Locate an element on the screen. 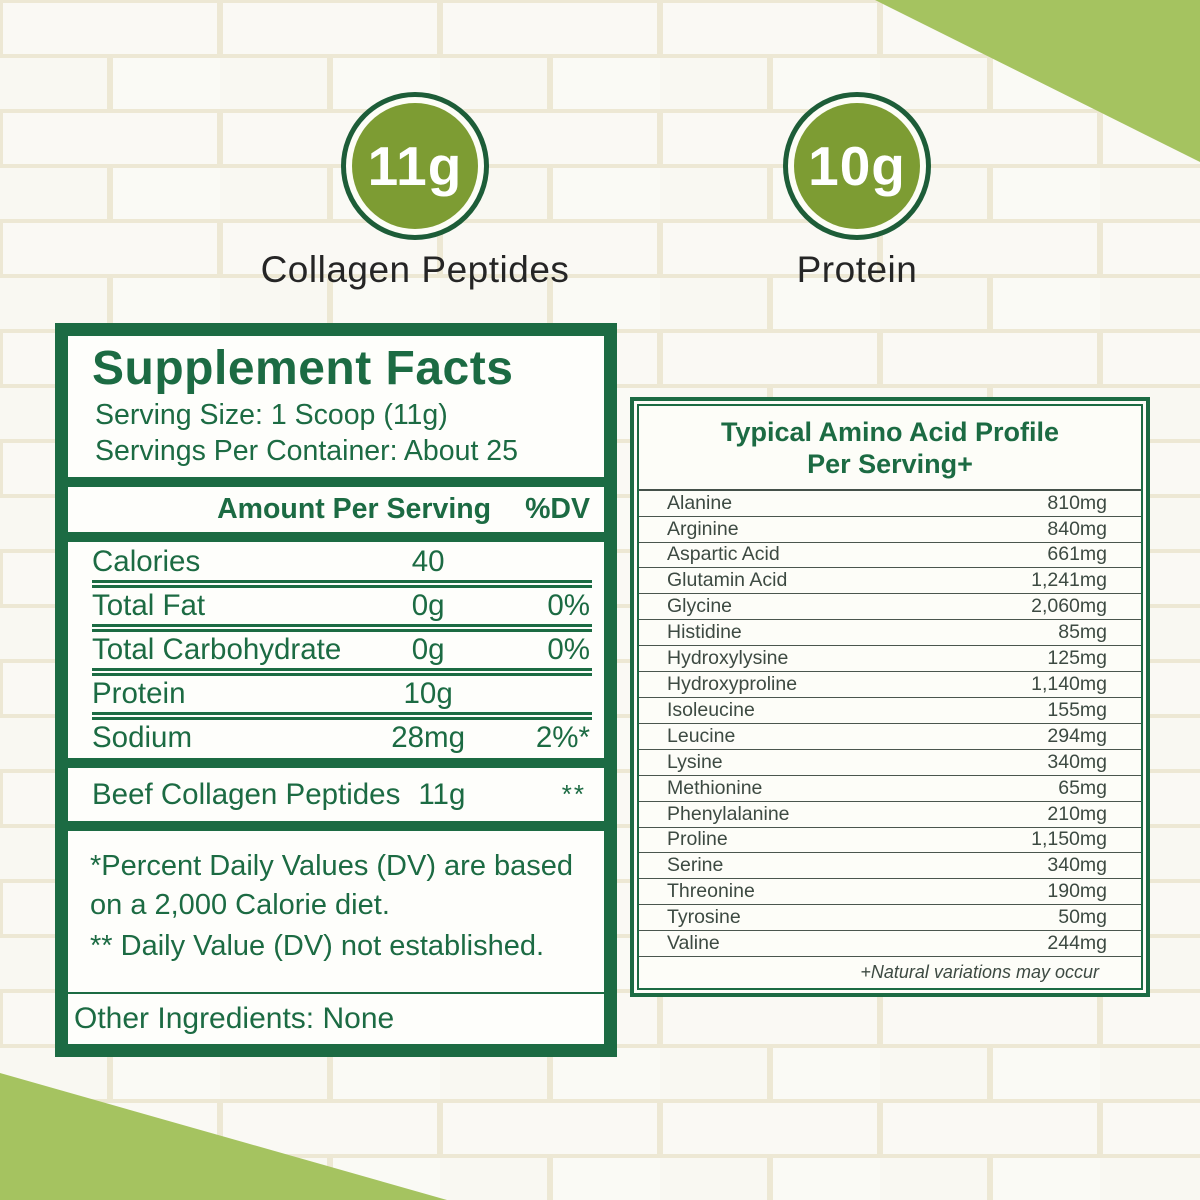 Image resolution: width=1200 pixels, height=1200 pixels. amino-acid-name: Arginine is located at coordinates (703, 528).